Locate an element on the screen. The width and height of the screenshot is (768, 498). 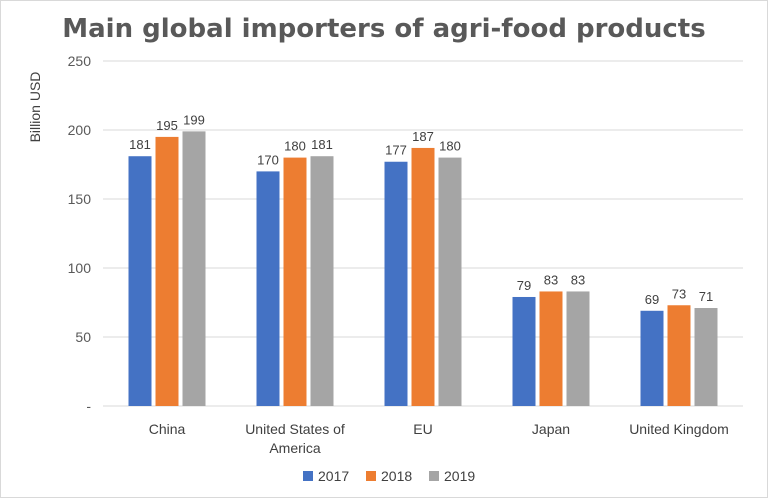
x-category-label: Japan is located at coordinates (551, 429).